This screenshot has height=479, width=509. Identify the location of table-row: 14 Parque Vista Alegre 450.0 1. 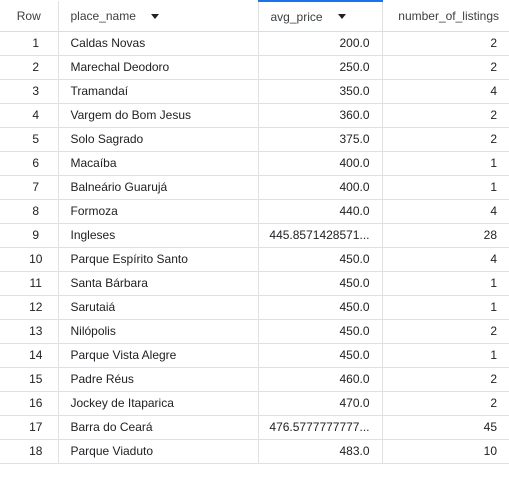
(254, 355).